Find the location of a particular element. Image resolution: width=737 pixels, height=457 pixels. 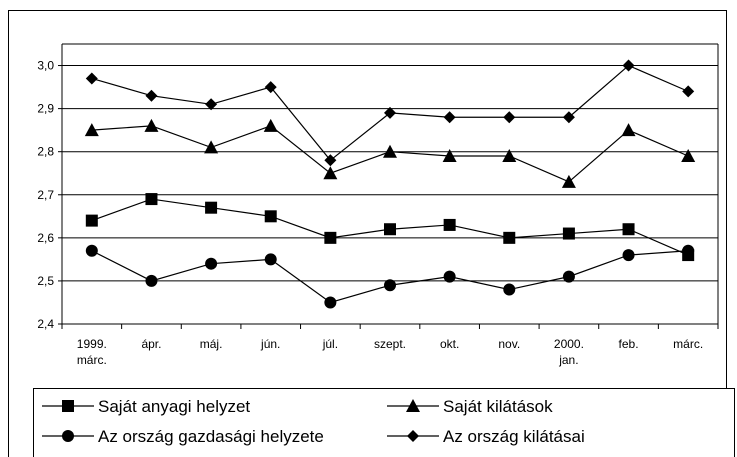

y-tick-label: 2,6 is located at coordinates (45, 238).